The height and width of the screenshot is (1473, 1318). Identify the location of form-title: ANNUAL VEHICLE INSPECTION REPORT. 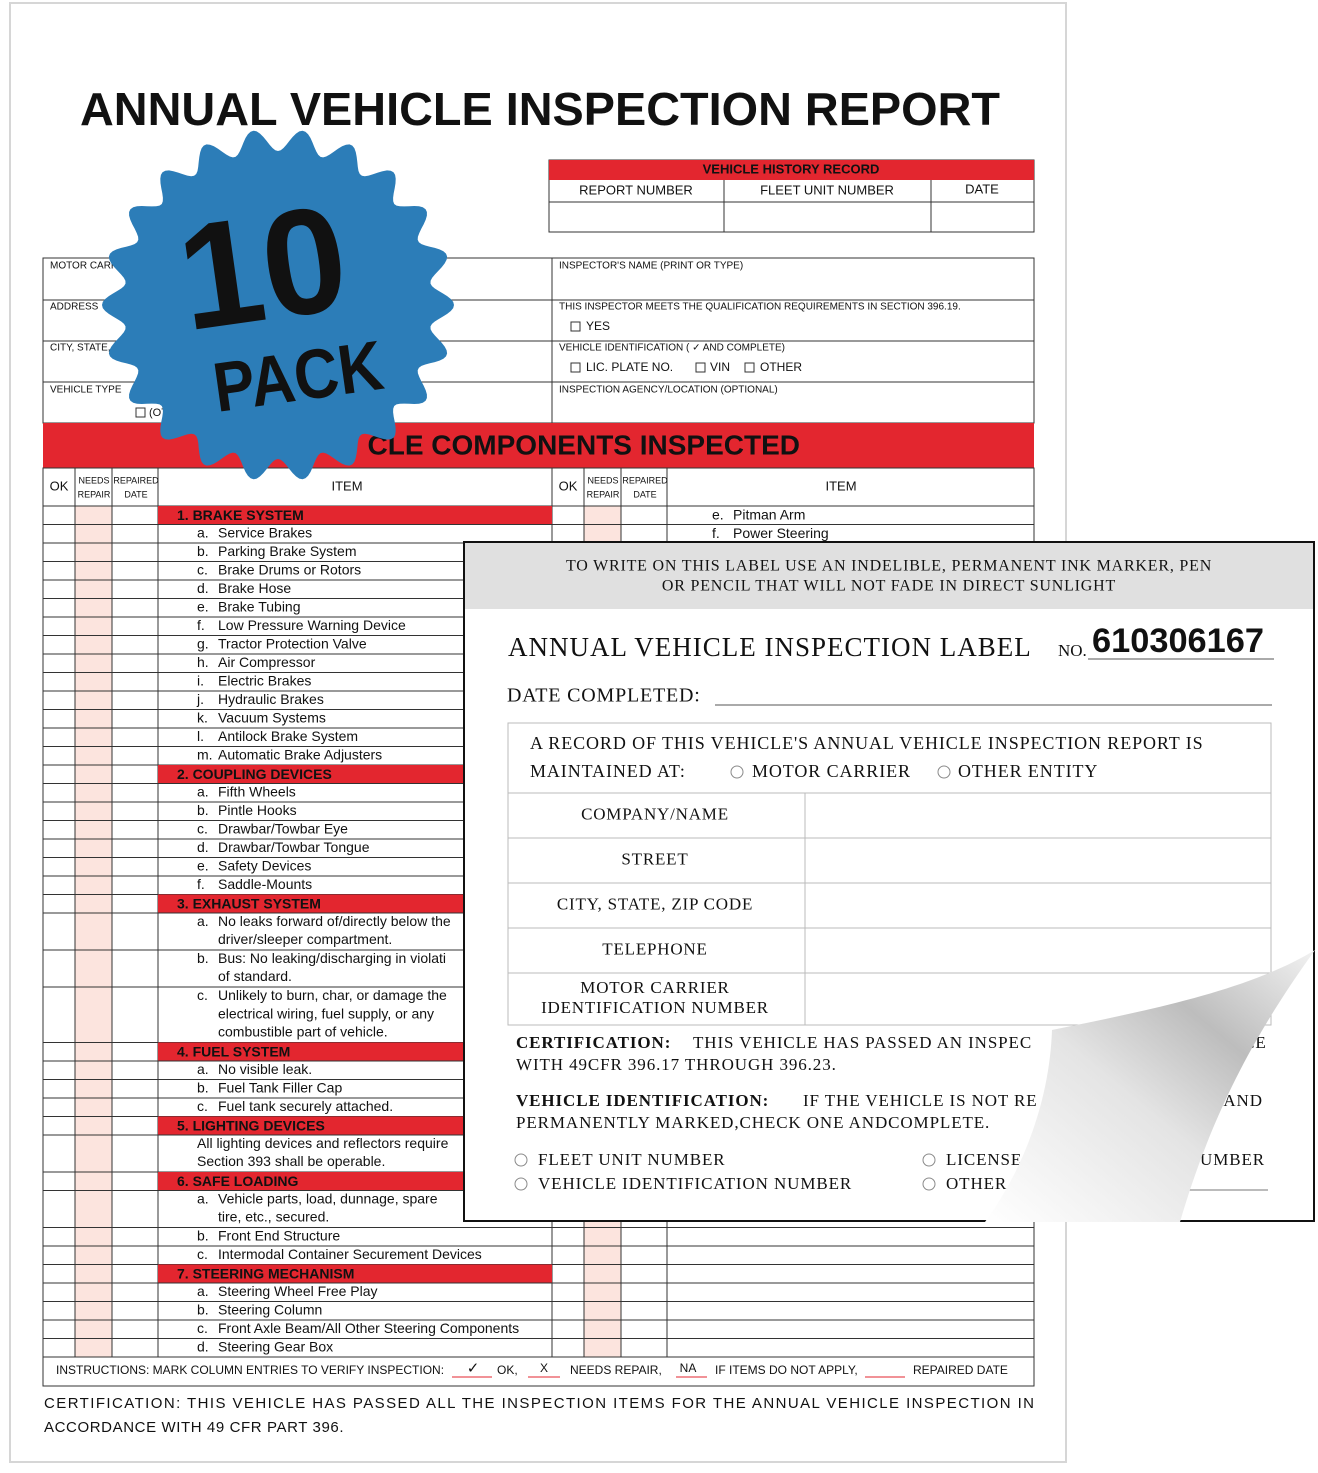
(540, 109).